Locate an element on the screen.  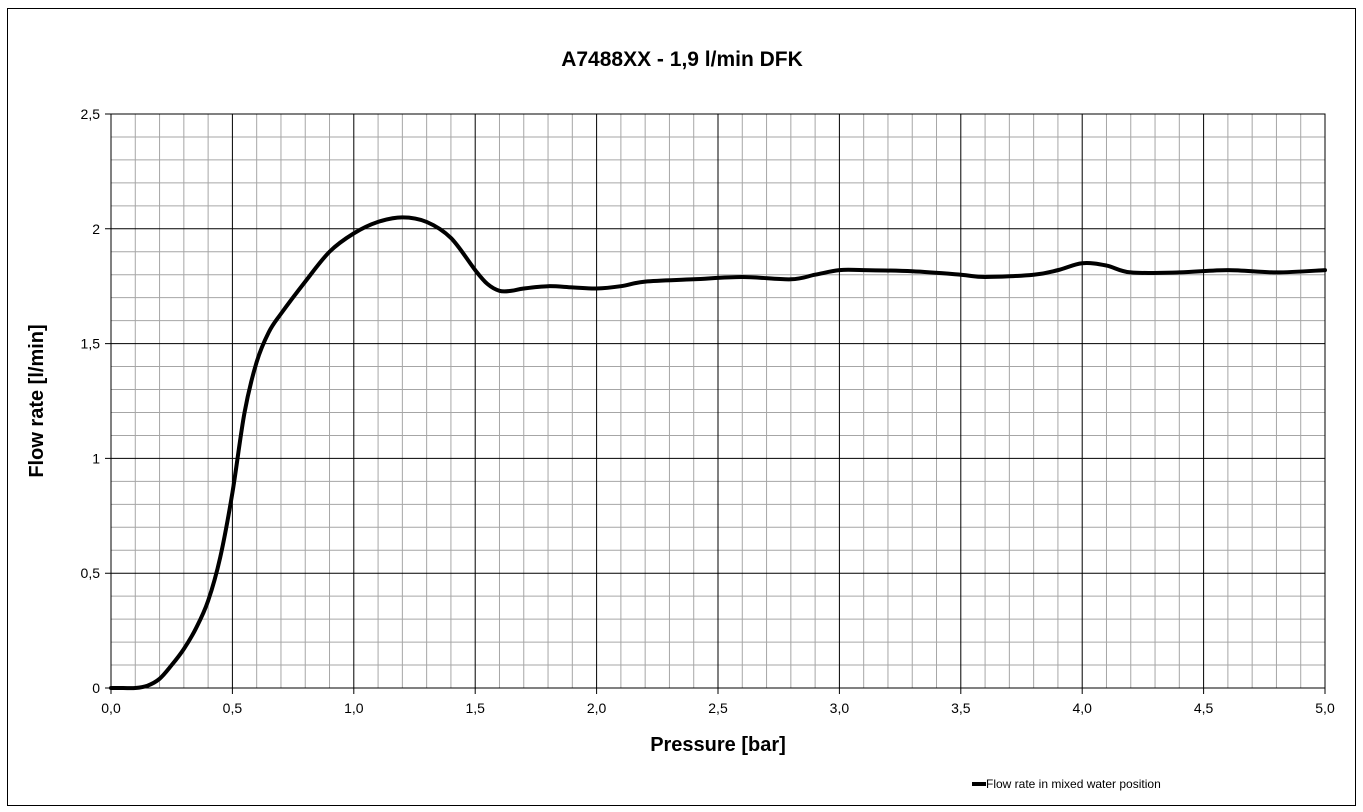
x-tick-label: 4,5 is located at coordinates (1204, 708).